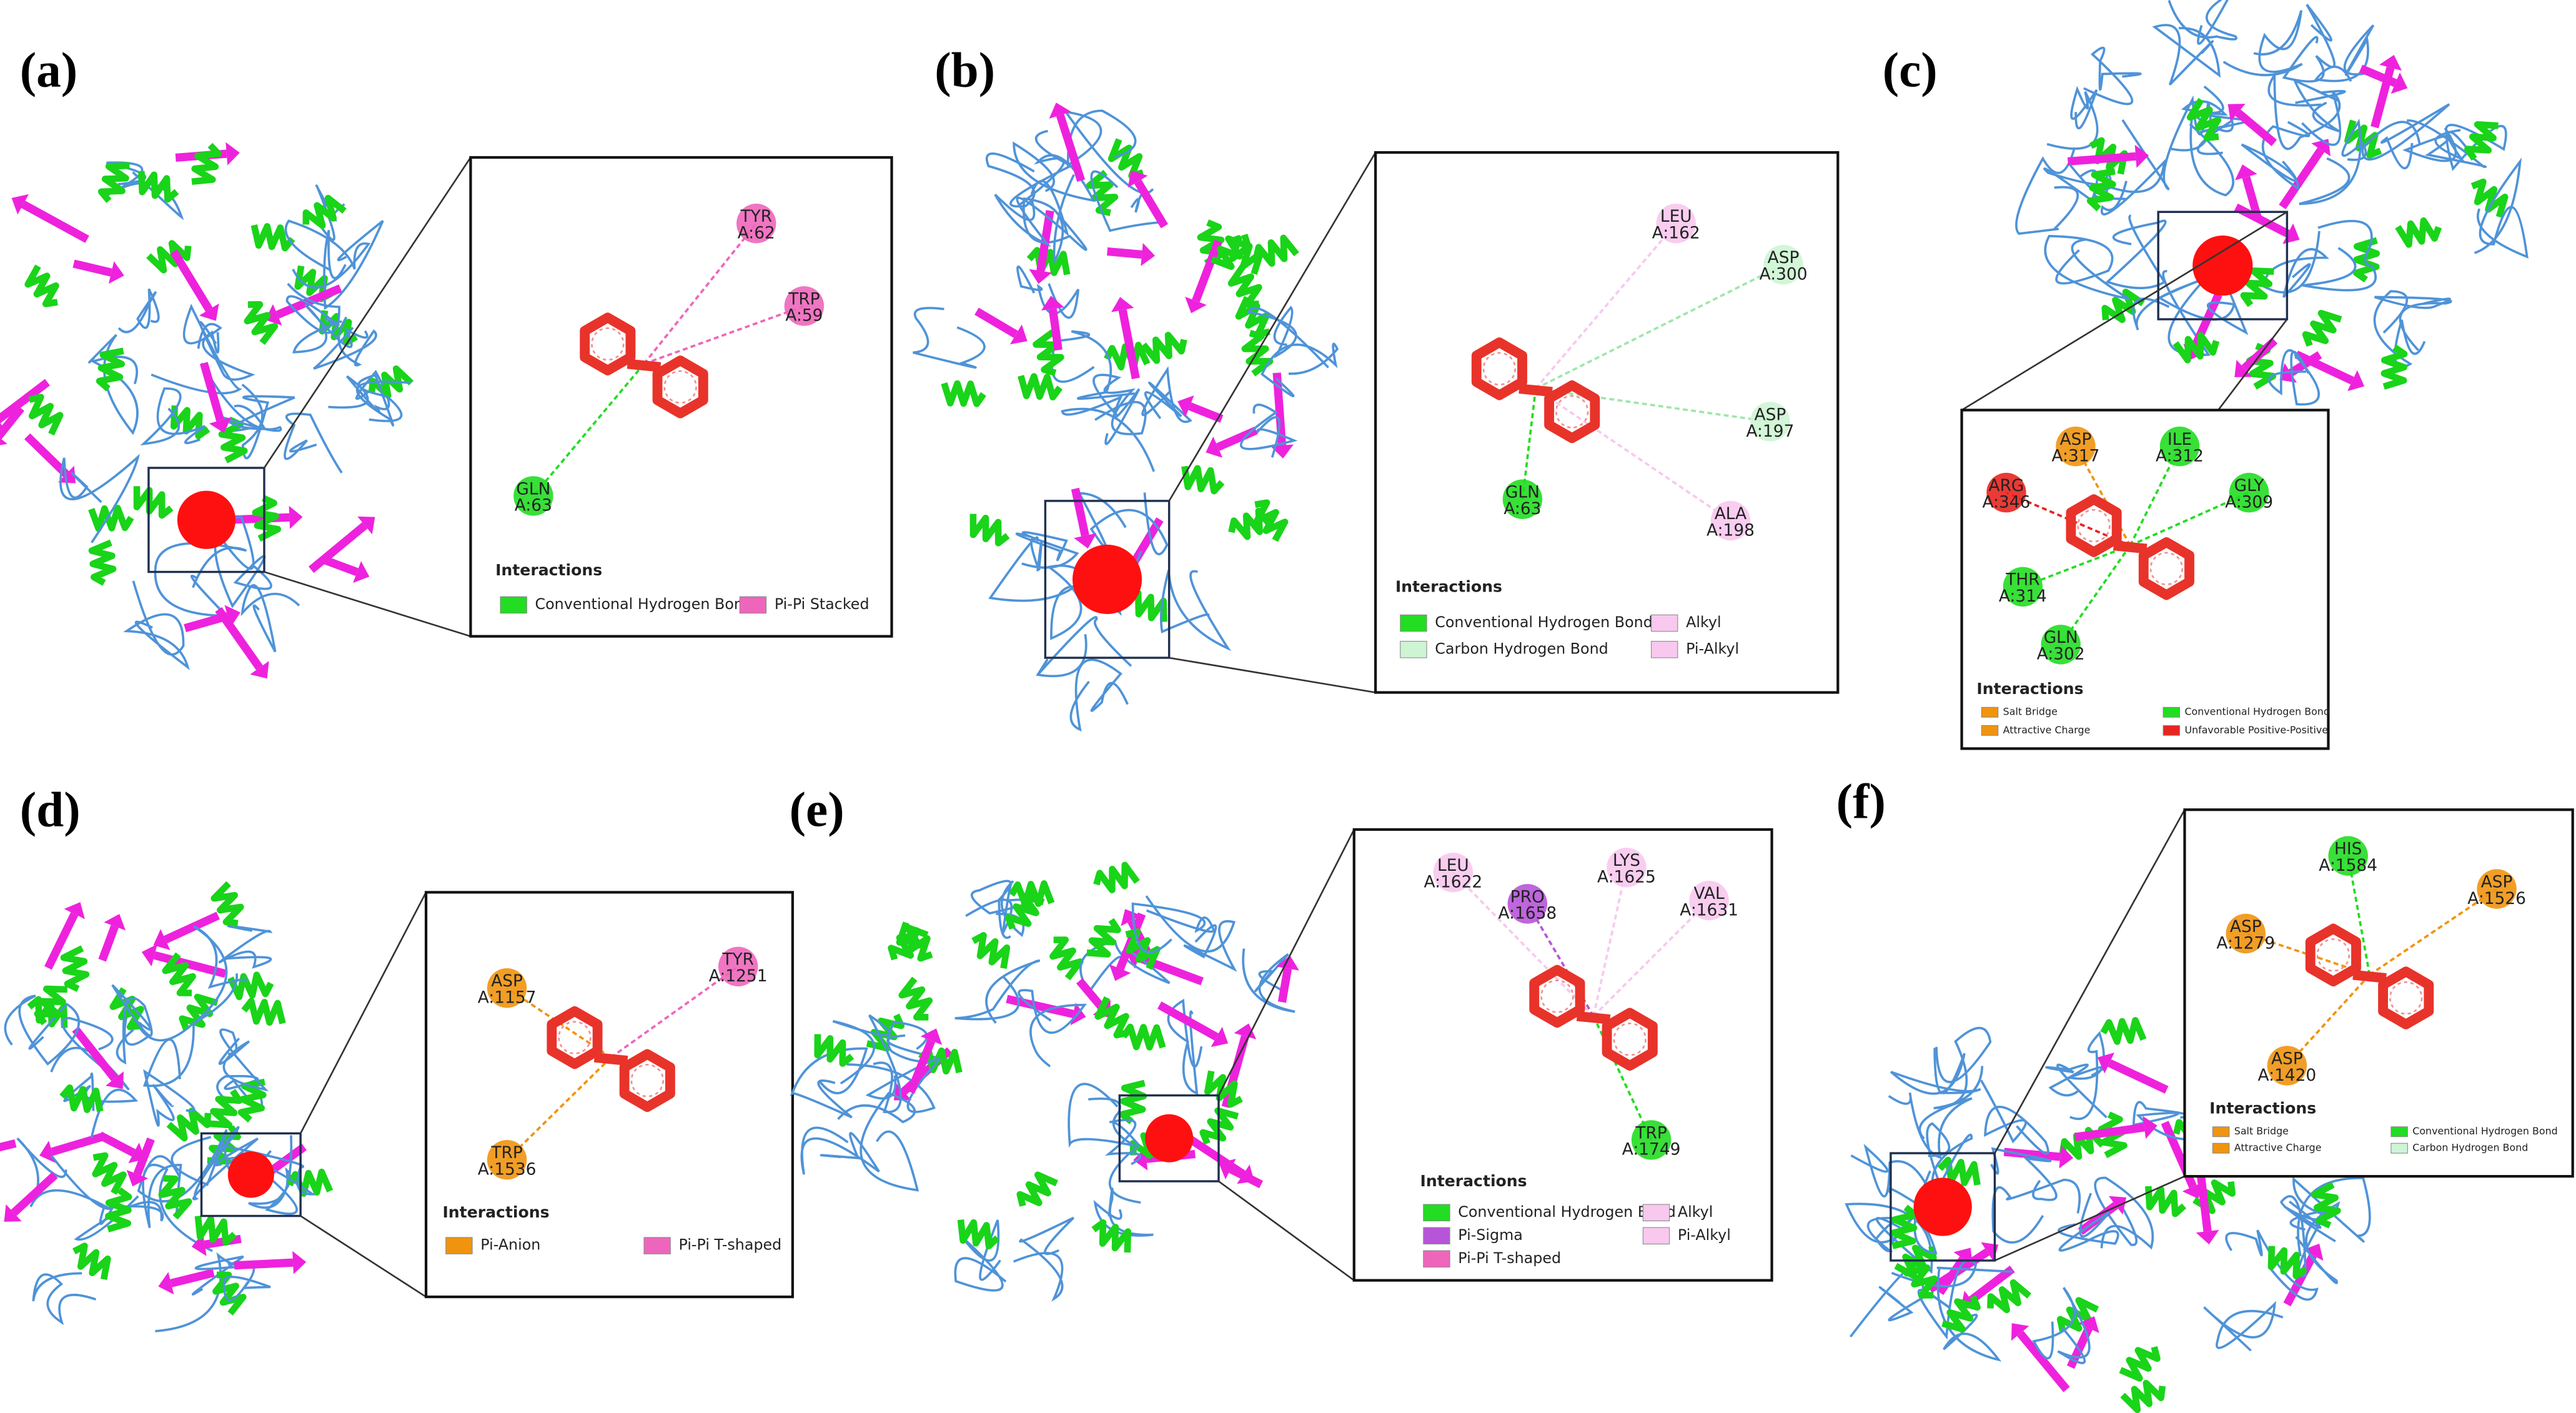 The width and height of the screenshot is (2576, 1413). What do you see at coordinates (2006, 502) in the screenshot?
I see `residue-id: A:346` at bounding box center [2006, 502].